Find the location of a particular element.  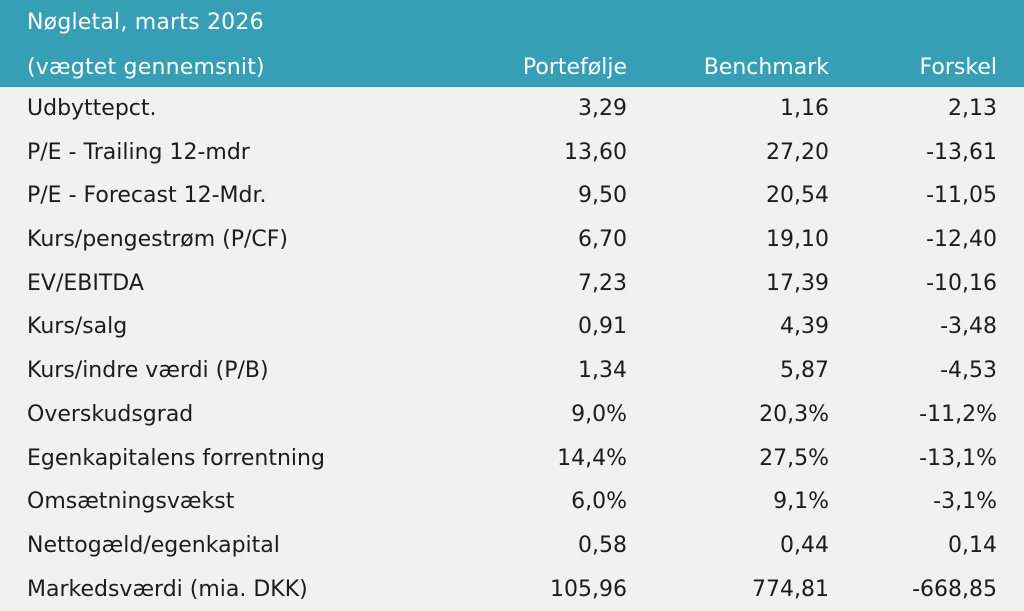

column-header-portefolje: Portefølje is located at coordinates (574, 67).